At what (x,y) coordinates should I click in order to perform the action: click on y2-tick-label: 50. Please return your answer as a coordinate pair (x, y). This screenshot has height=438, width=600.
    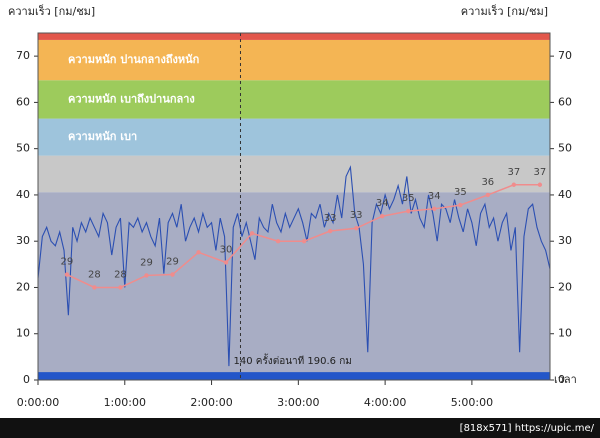
    Looking at the image, I should click on (565, 148).